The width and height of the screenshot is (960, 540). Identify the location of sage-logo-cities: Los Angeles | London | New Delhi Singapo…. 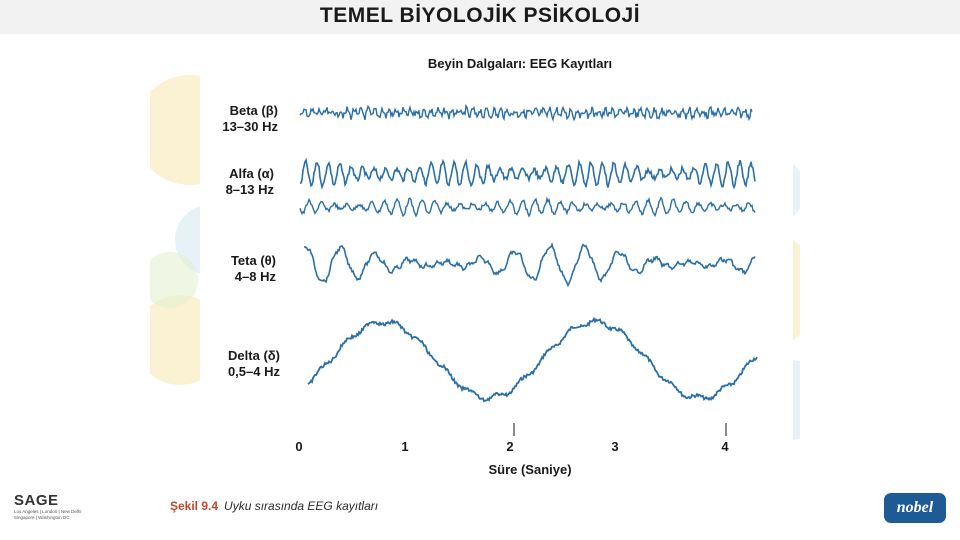
(48, 514).